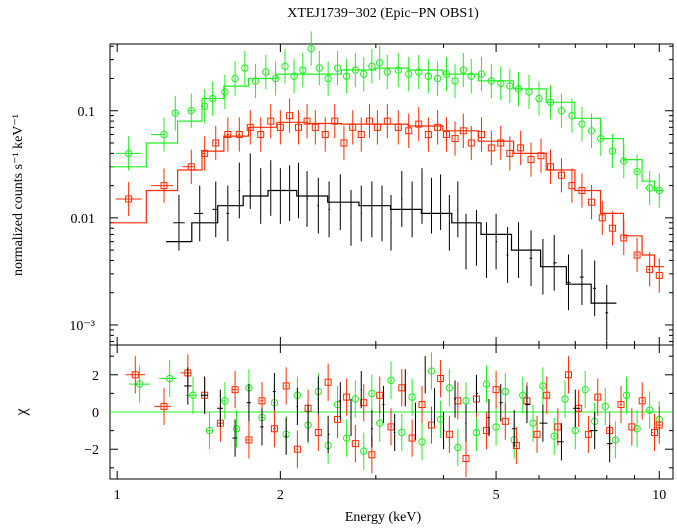 The width and height of the screenshot is (677, 531). What do you see at coordinates (383, 13) in the screenshot?
I see `chart-title: XTEJ1739−302 (Epic−PN OBS1)` at bounding box center [383, 13].